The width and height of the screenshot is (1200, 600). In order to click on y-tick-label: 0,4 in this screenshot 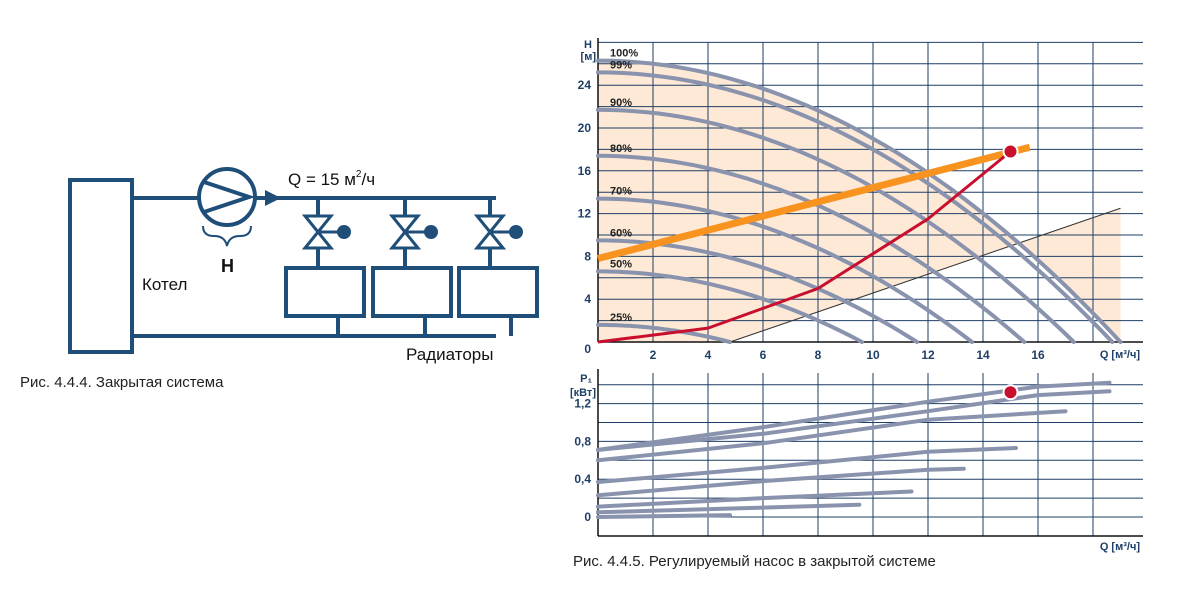, I will do `click(582, 479)`.